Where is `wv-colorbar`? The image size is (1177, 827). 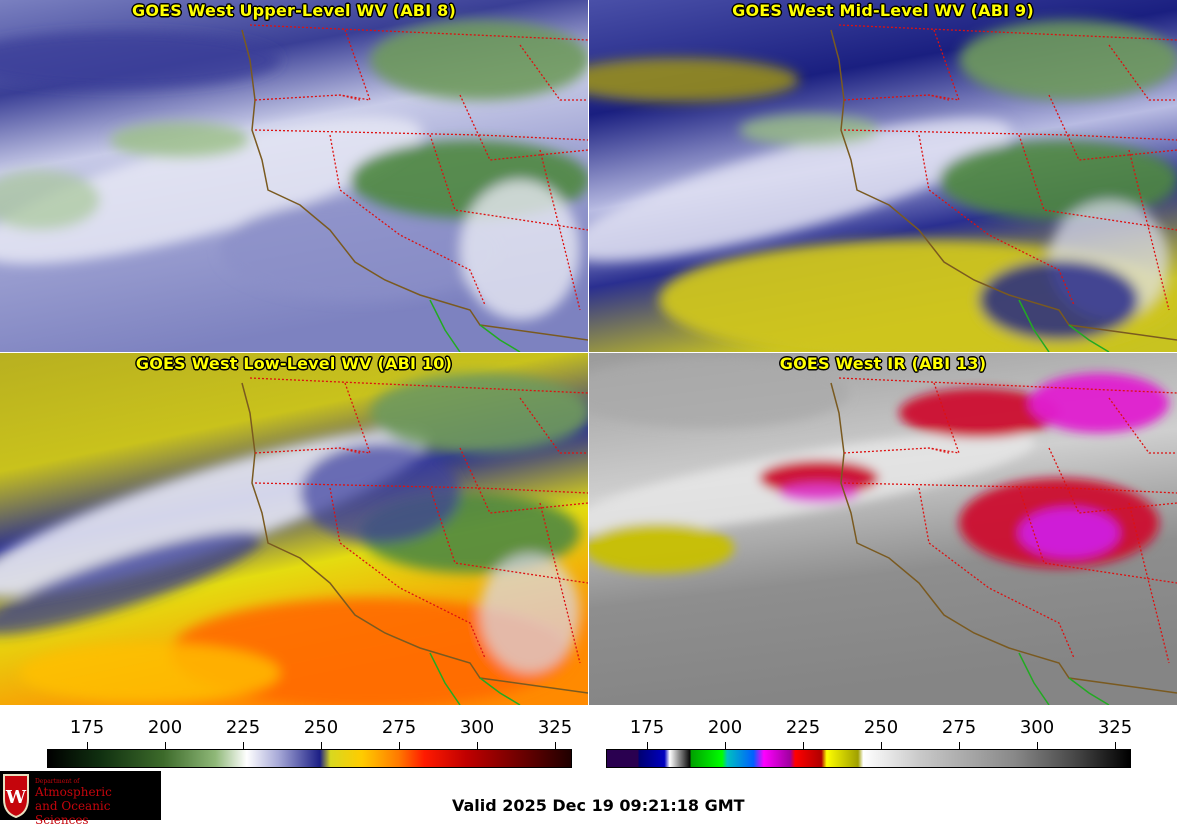 wv-colorbar is located at coordinates (309, 758).